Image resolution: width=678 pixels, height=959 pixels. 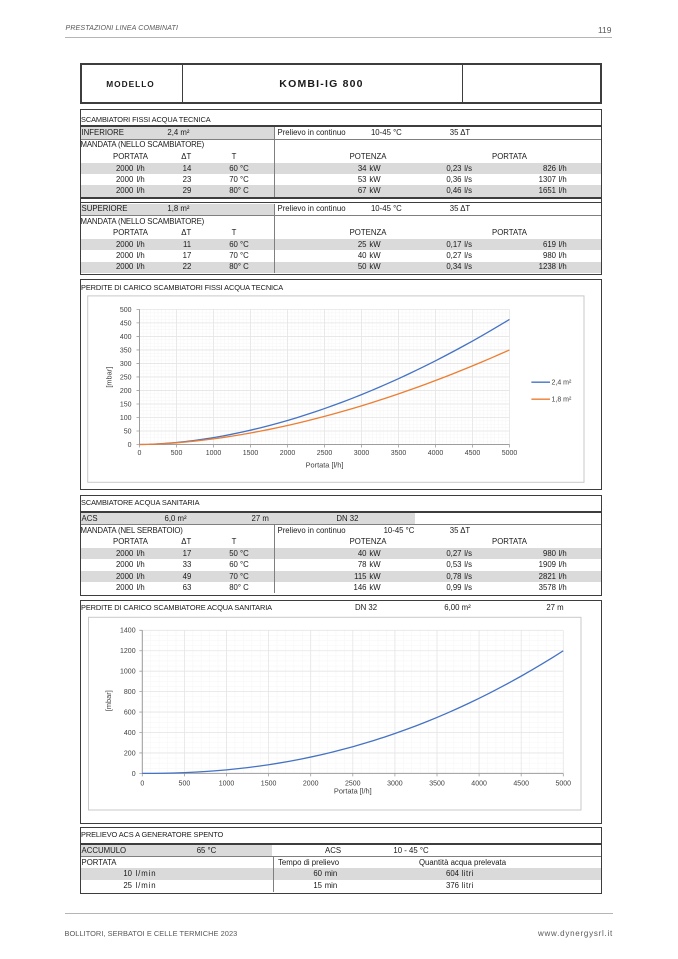 What do you see at coordinates (126, 364) in the screenshot?
I see `svg-text: 300` at bounding box center [126, 364].